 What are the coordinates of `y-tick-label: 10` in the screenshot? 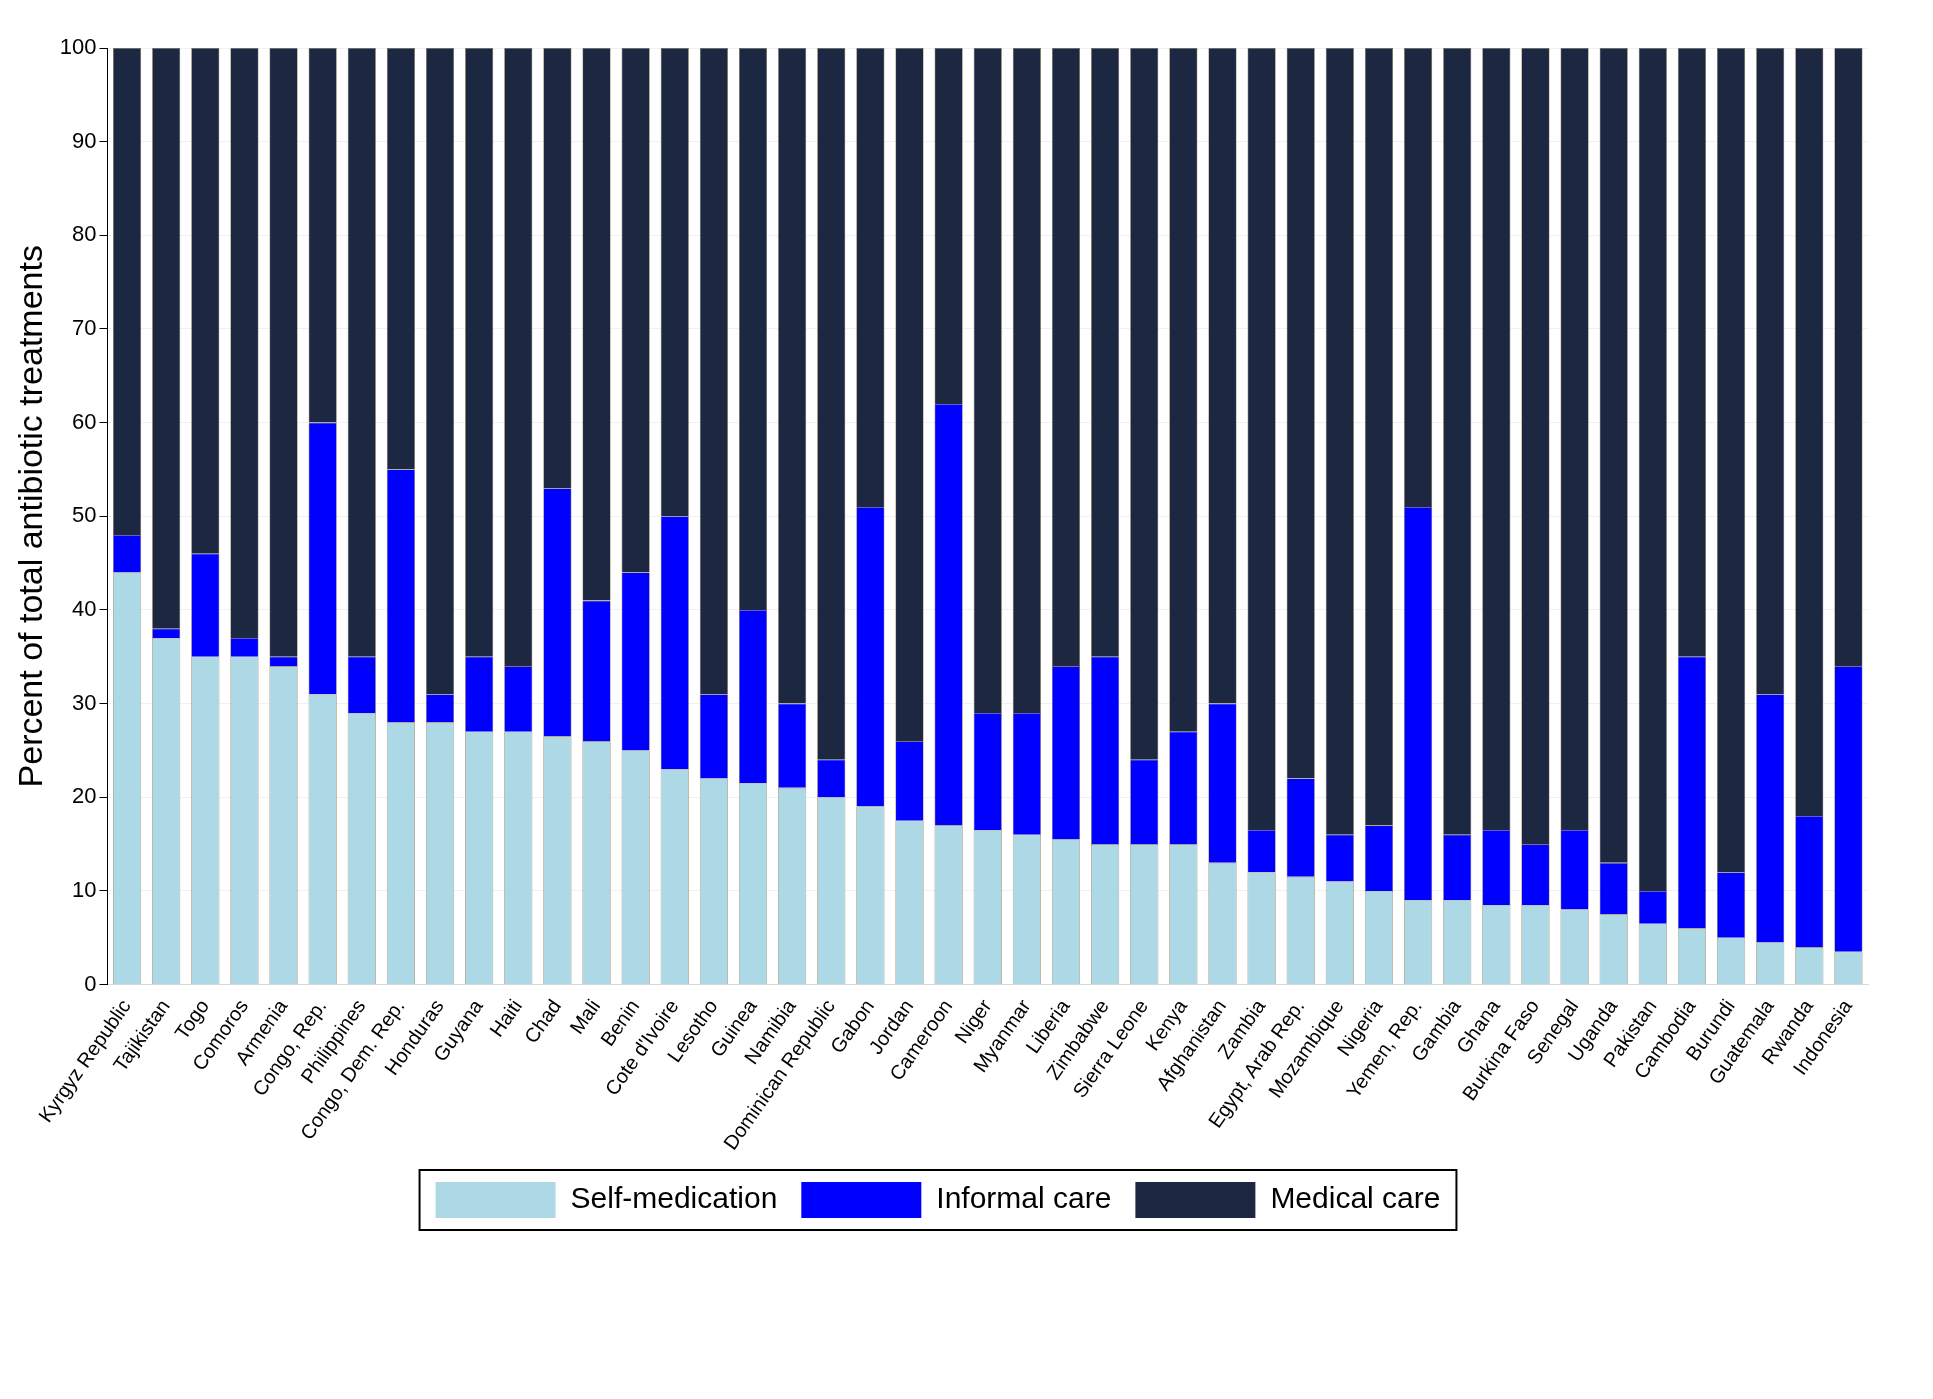 It's located at (84, 889).